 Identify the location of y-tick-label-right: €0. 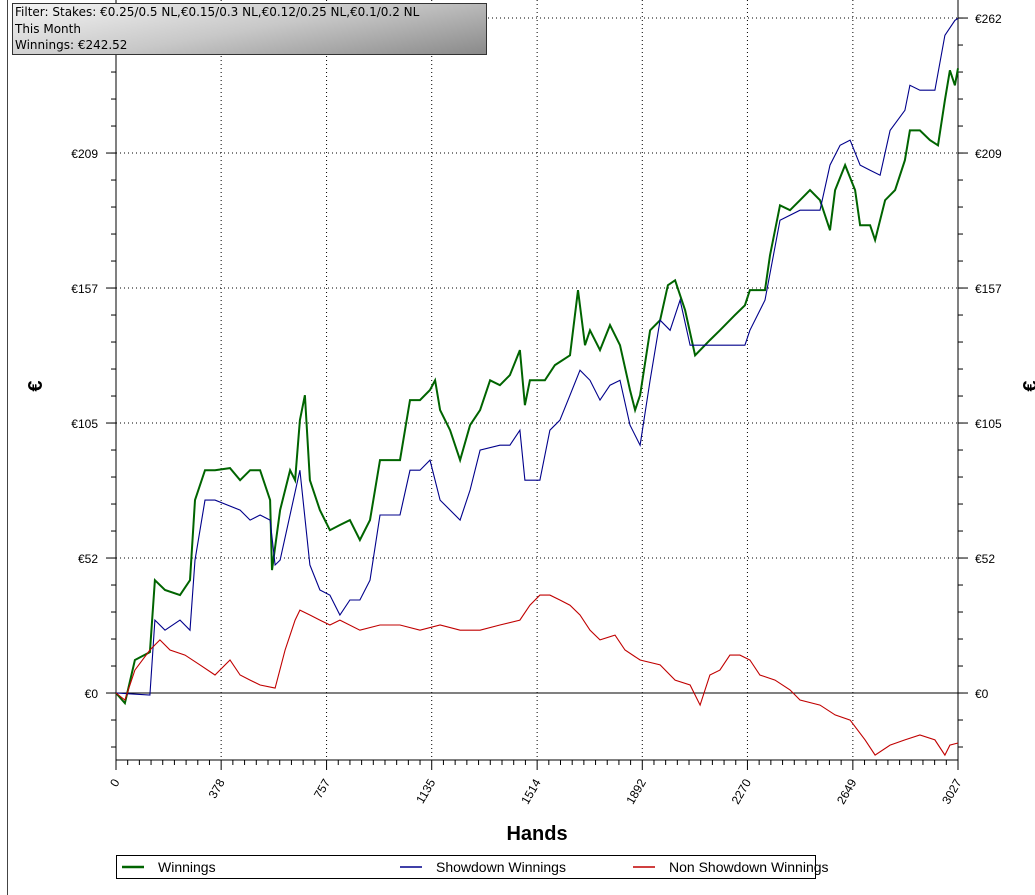
(982, 694).